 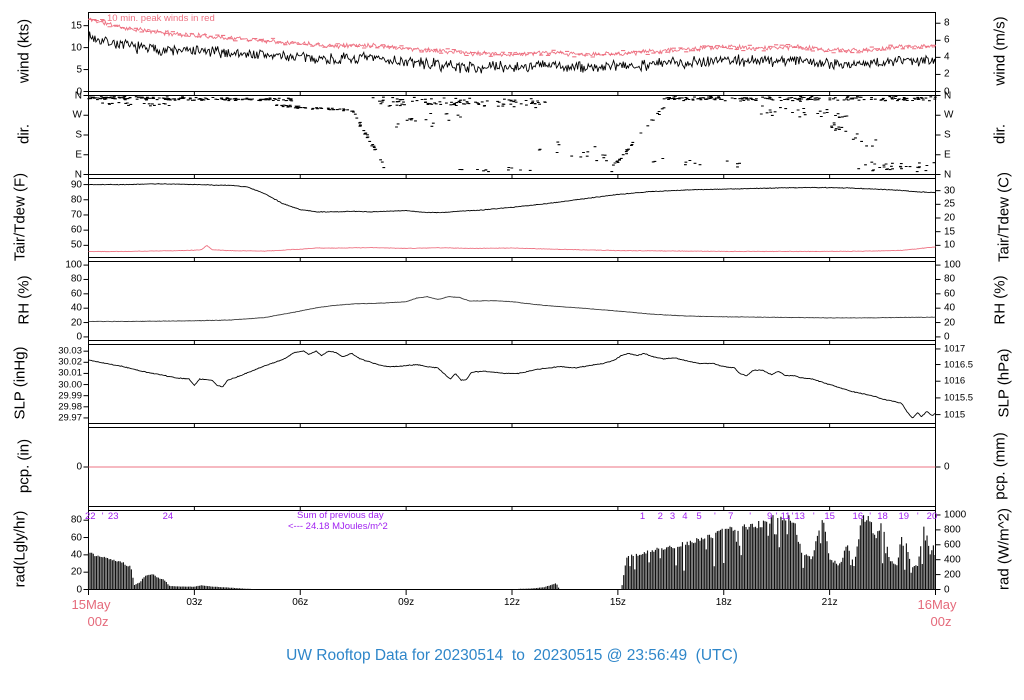 I want to click on y-tick-label-right-slp: 1017, so click(x=955, y=349).